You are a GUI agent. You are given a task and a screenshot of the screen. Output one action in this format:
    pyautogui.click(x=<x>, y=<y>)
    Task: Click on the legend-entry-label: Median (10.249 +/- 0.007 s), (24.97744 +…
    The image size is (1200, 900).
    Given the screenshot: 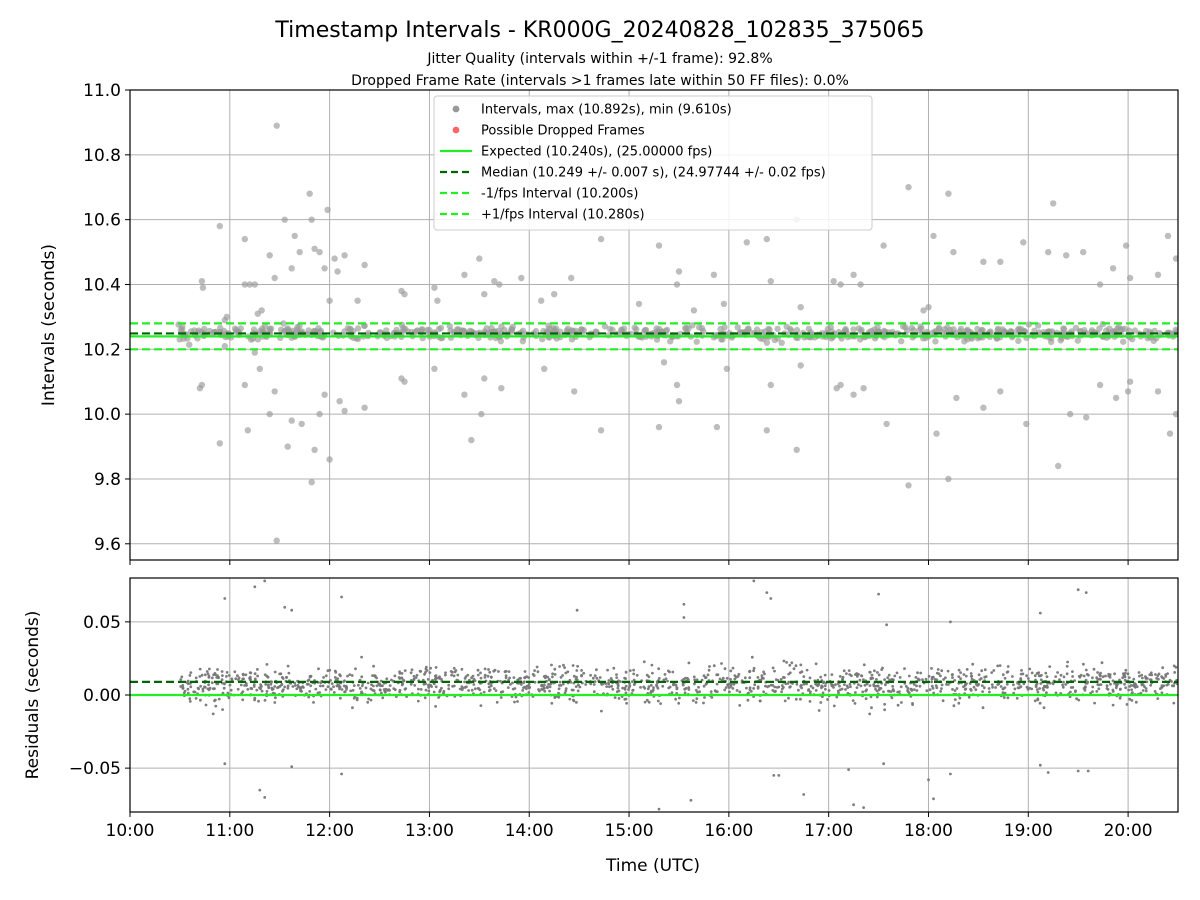 What is the action you would take?
    pyautogui.click(x=653, y=173)
    